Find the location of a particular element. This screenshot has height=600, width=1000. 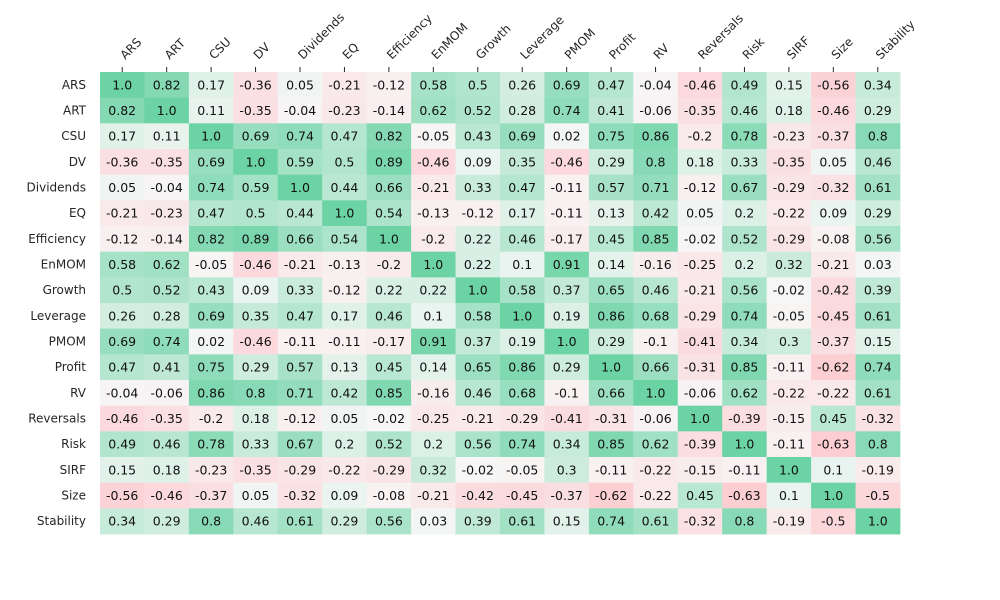

cell-value-label: 0.86 is located at coordinates (656, 136).